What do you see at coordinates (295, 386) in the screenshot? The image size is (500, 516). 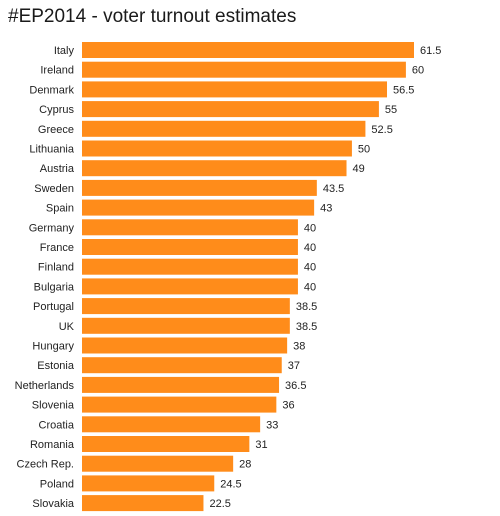 I see `value-label: 36.5` at bounding box center [295, 386].